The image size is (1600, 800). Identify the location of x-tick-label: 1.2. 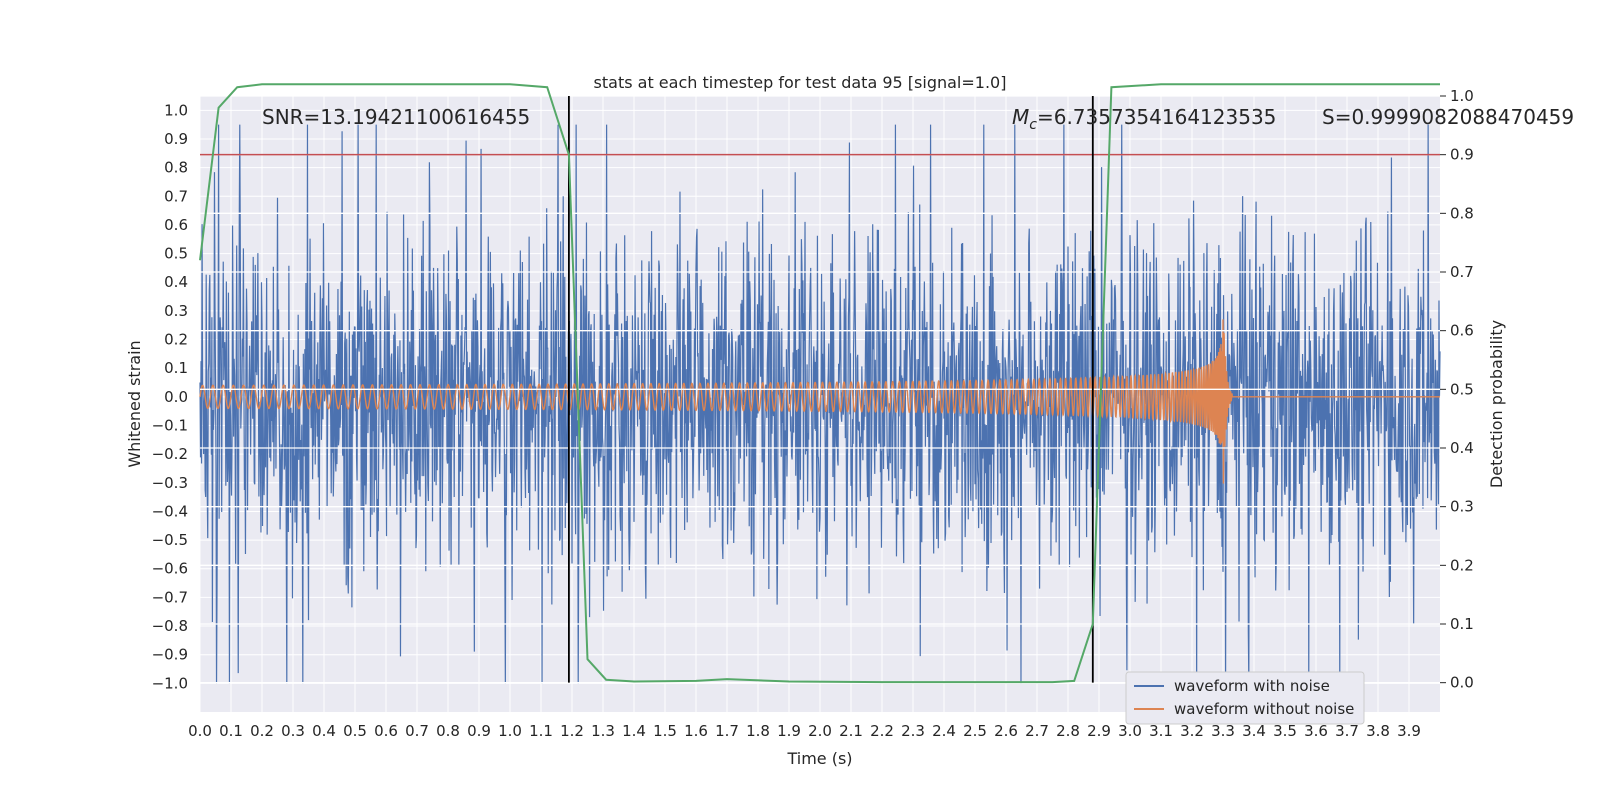
(572, 731).